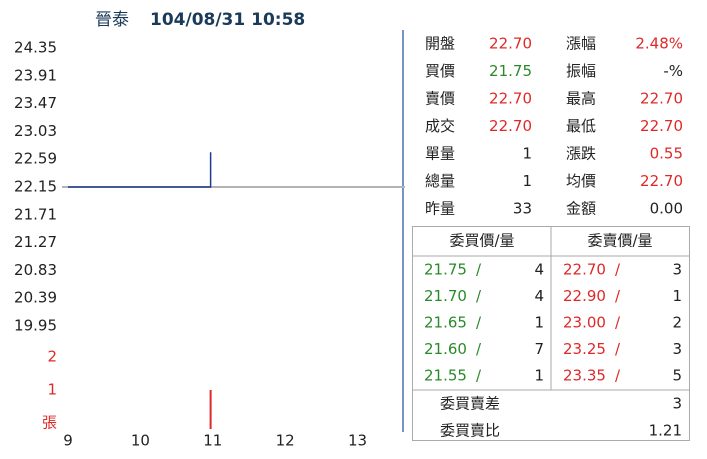 This screenshot has width=707, height=459. What do you see at coordinates (285, 441) in the screenshot?
I see `x-tick-label: 12` at bounding box center [285, 441].